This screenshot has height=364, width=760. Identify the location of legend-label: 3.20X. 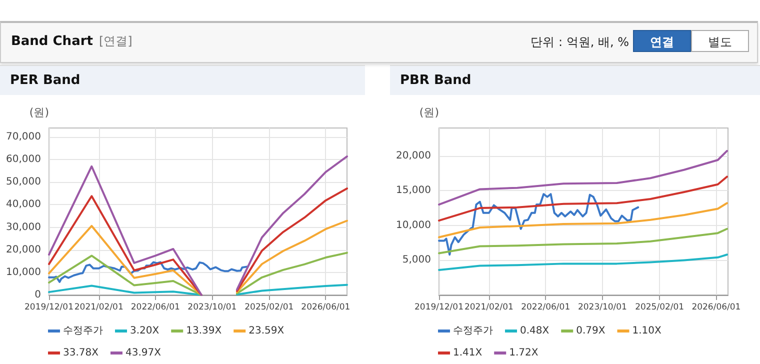
(145, 331).